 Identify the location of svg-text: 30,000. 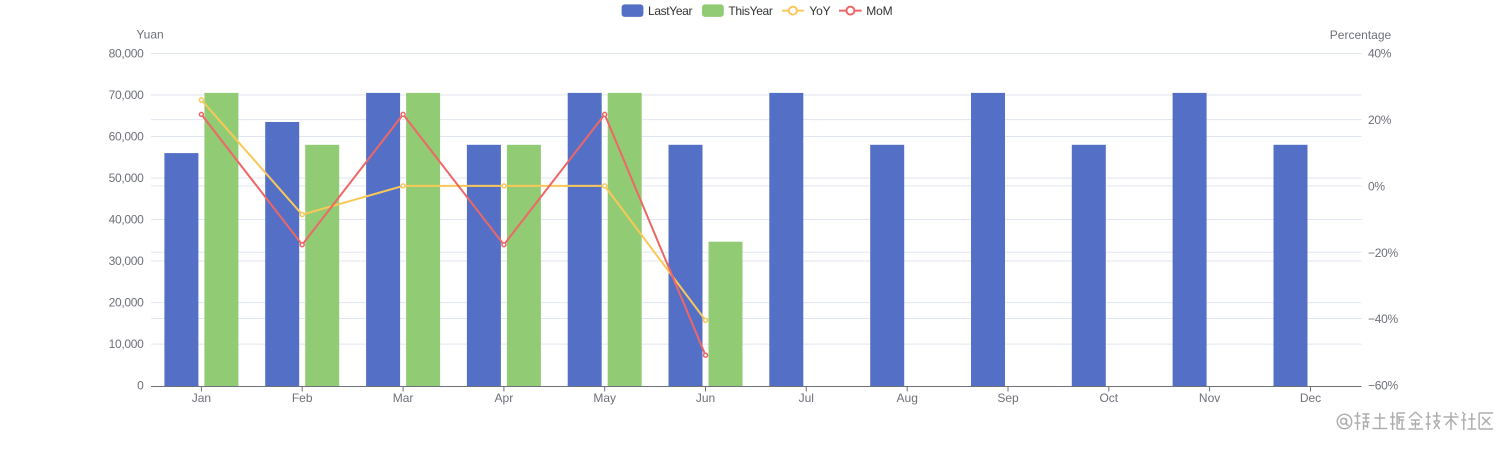
(127, 261).